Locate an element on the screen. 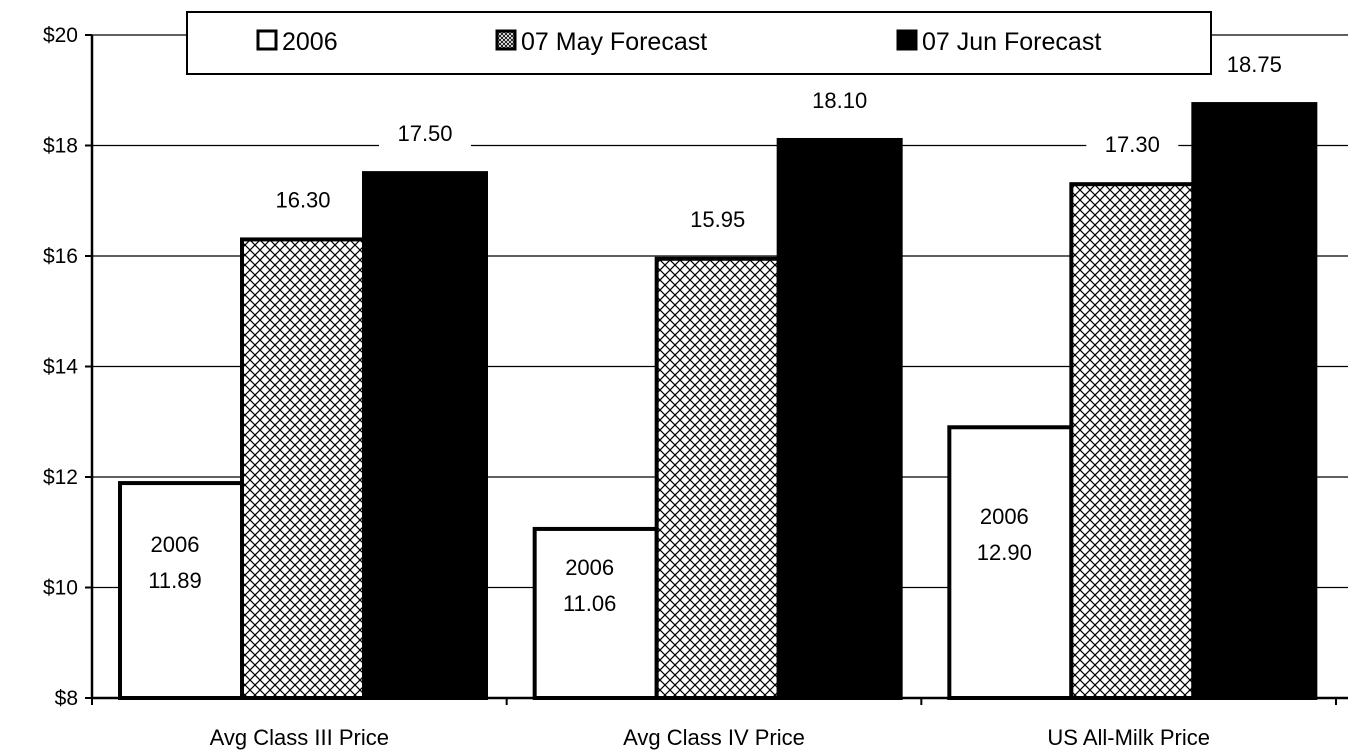 The width and height of the screenshot is (1348, 751). data-label: 12.90 is located at coordinates (1004, 552).